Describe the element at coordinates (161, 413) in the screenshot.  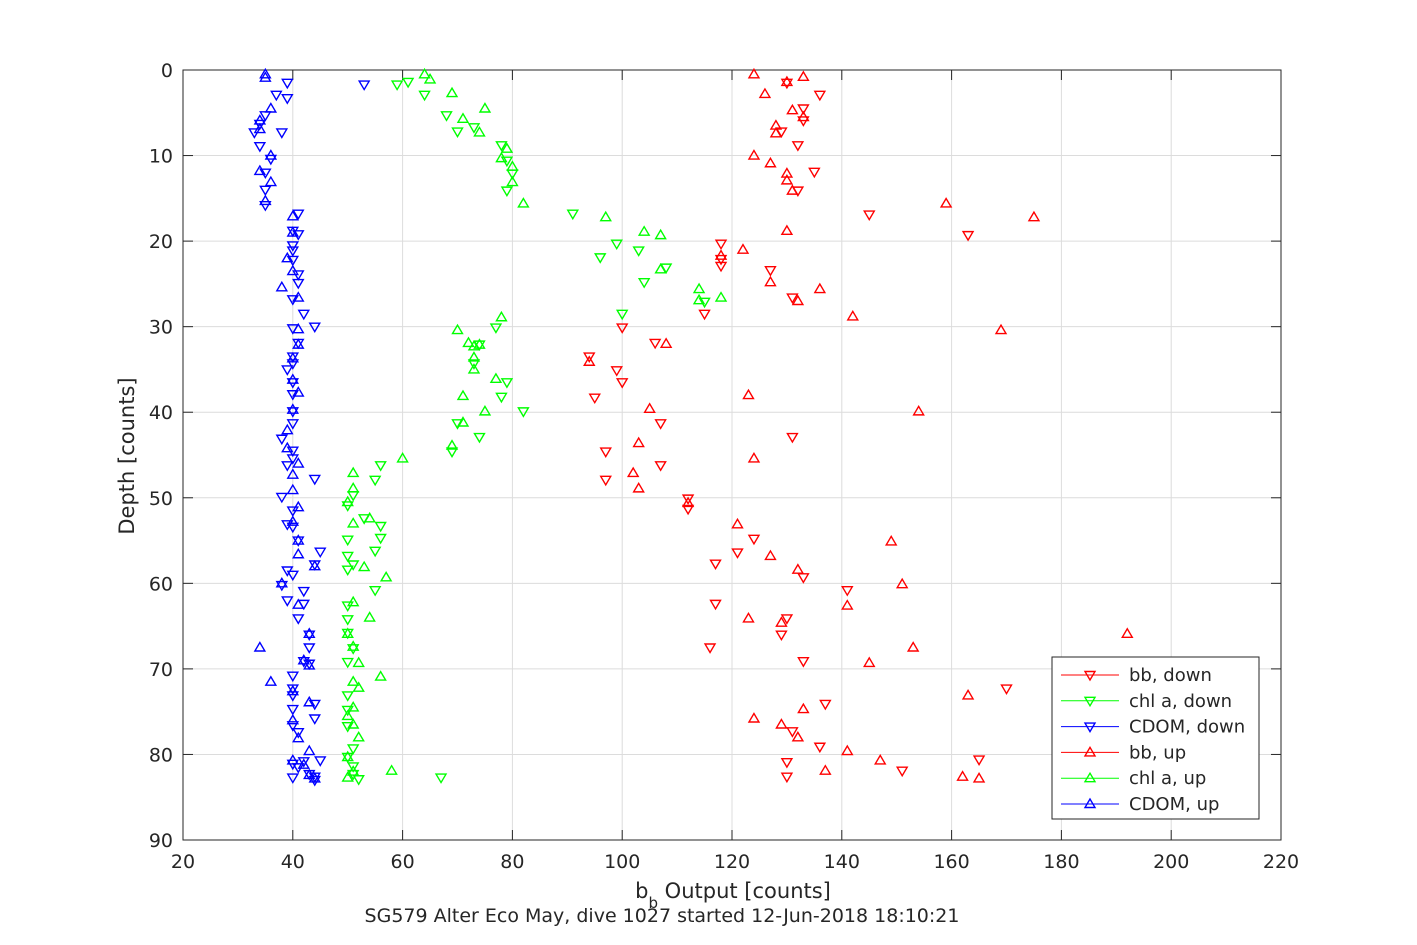
I see `y-tick-label: 40` at that location.